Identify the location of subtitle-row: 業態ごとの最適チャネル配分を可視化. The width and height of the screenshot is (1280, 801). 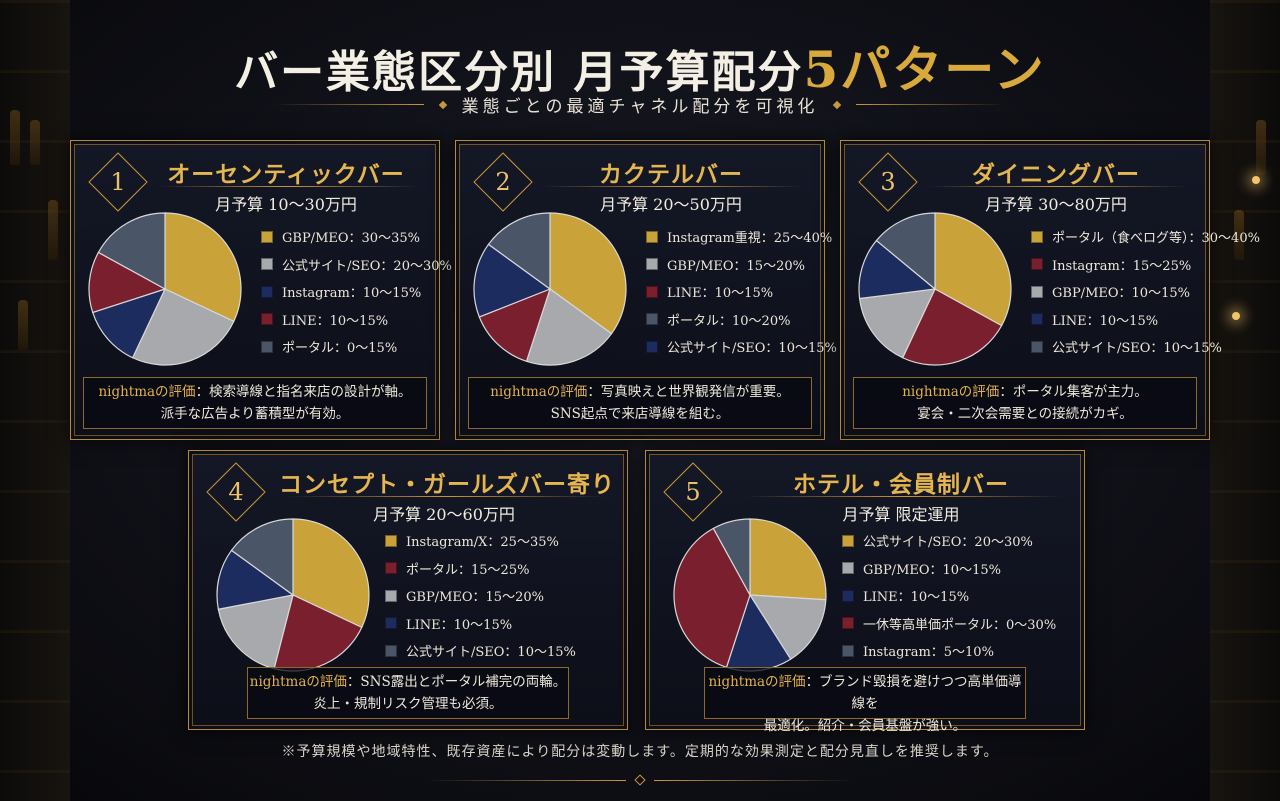
(640, 104).